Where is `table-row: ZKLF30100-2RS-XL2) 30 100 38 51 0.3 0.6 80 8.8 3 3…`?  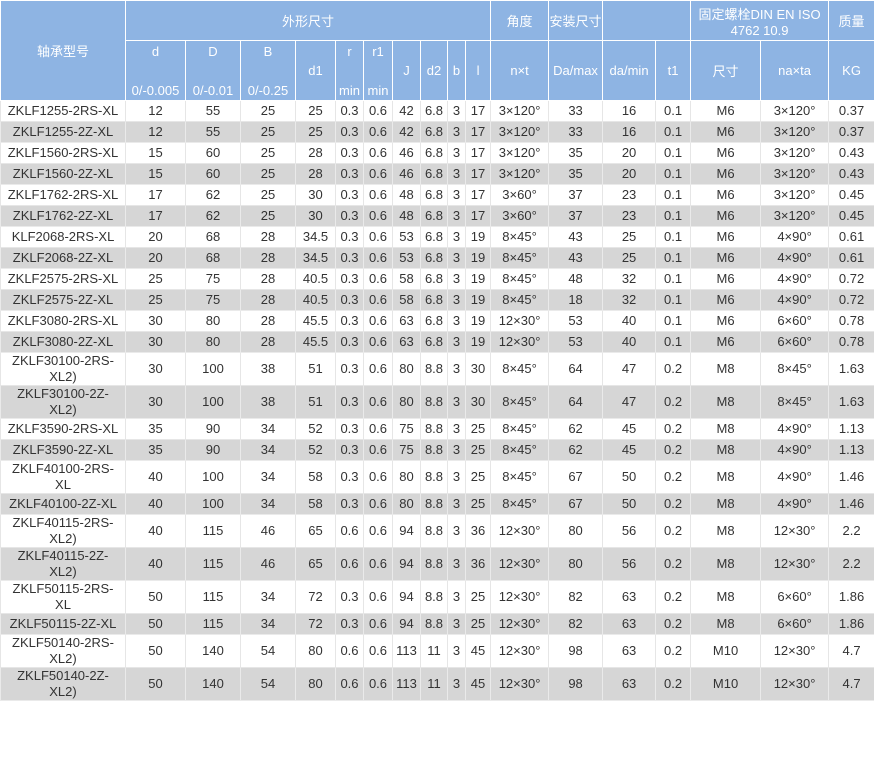 table-row: ZKLF30100-2RS-XL2) 30 100 38 51 0.3 0.6 80 8.8 3 3… is located at coordinates (437, 369).